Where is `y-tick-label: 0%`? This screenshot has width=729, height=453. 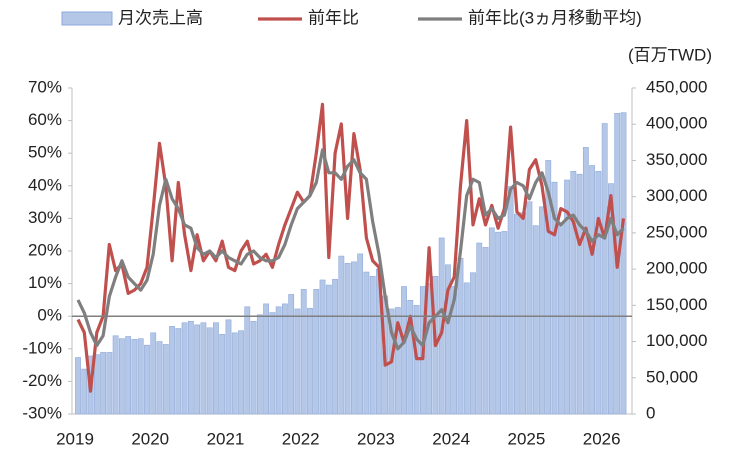 y-tick-label: 0% is located at coordinates (49, 315).